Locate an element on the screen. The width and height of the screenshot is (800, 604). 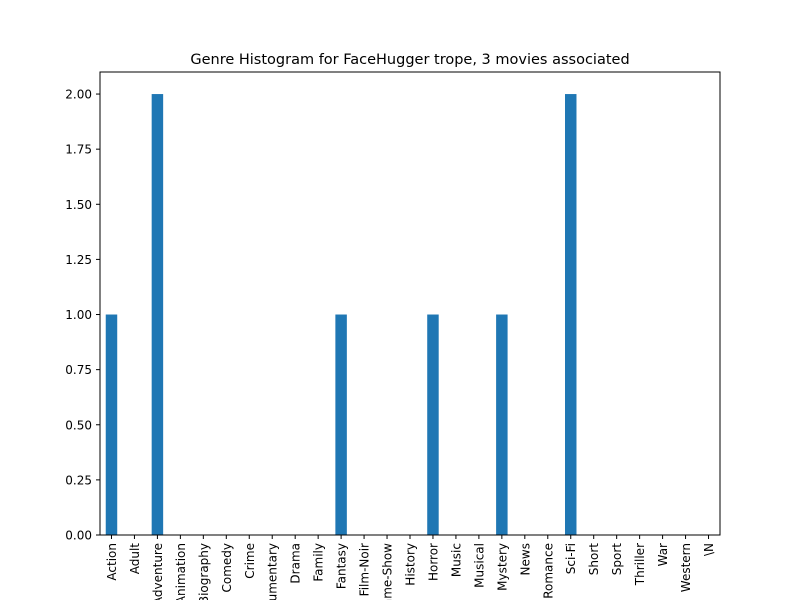
bar-action is located at coordinates (111, 424).